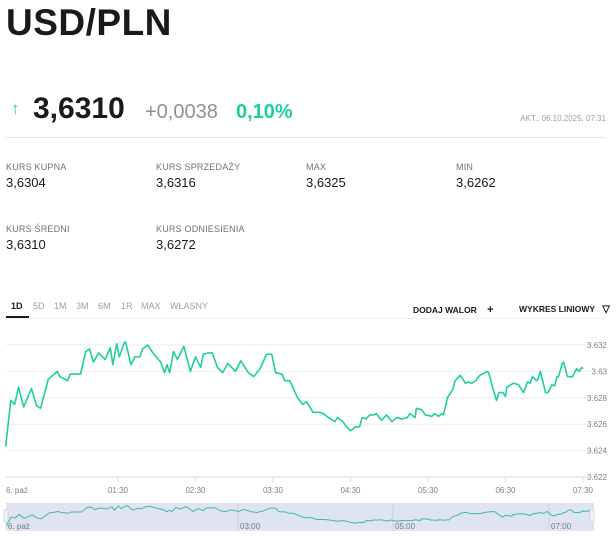  What do you see at coordinates (189, 306) in the screenshot?
I see `tab-custom: WŁASNY` at bounding box center [189, 306].